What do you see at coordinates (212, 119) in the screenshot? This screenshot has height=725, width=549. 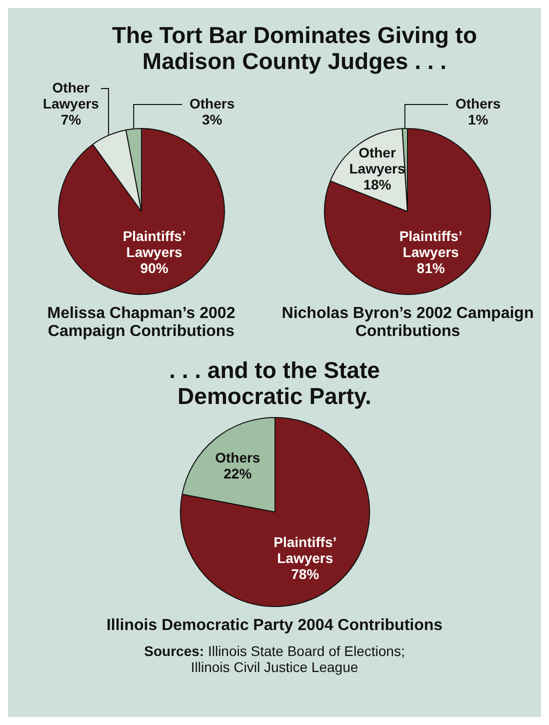 I see `data-label: 3%` at bounding box center [212, 119].